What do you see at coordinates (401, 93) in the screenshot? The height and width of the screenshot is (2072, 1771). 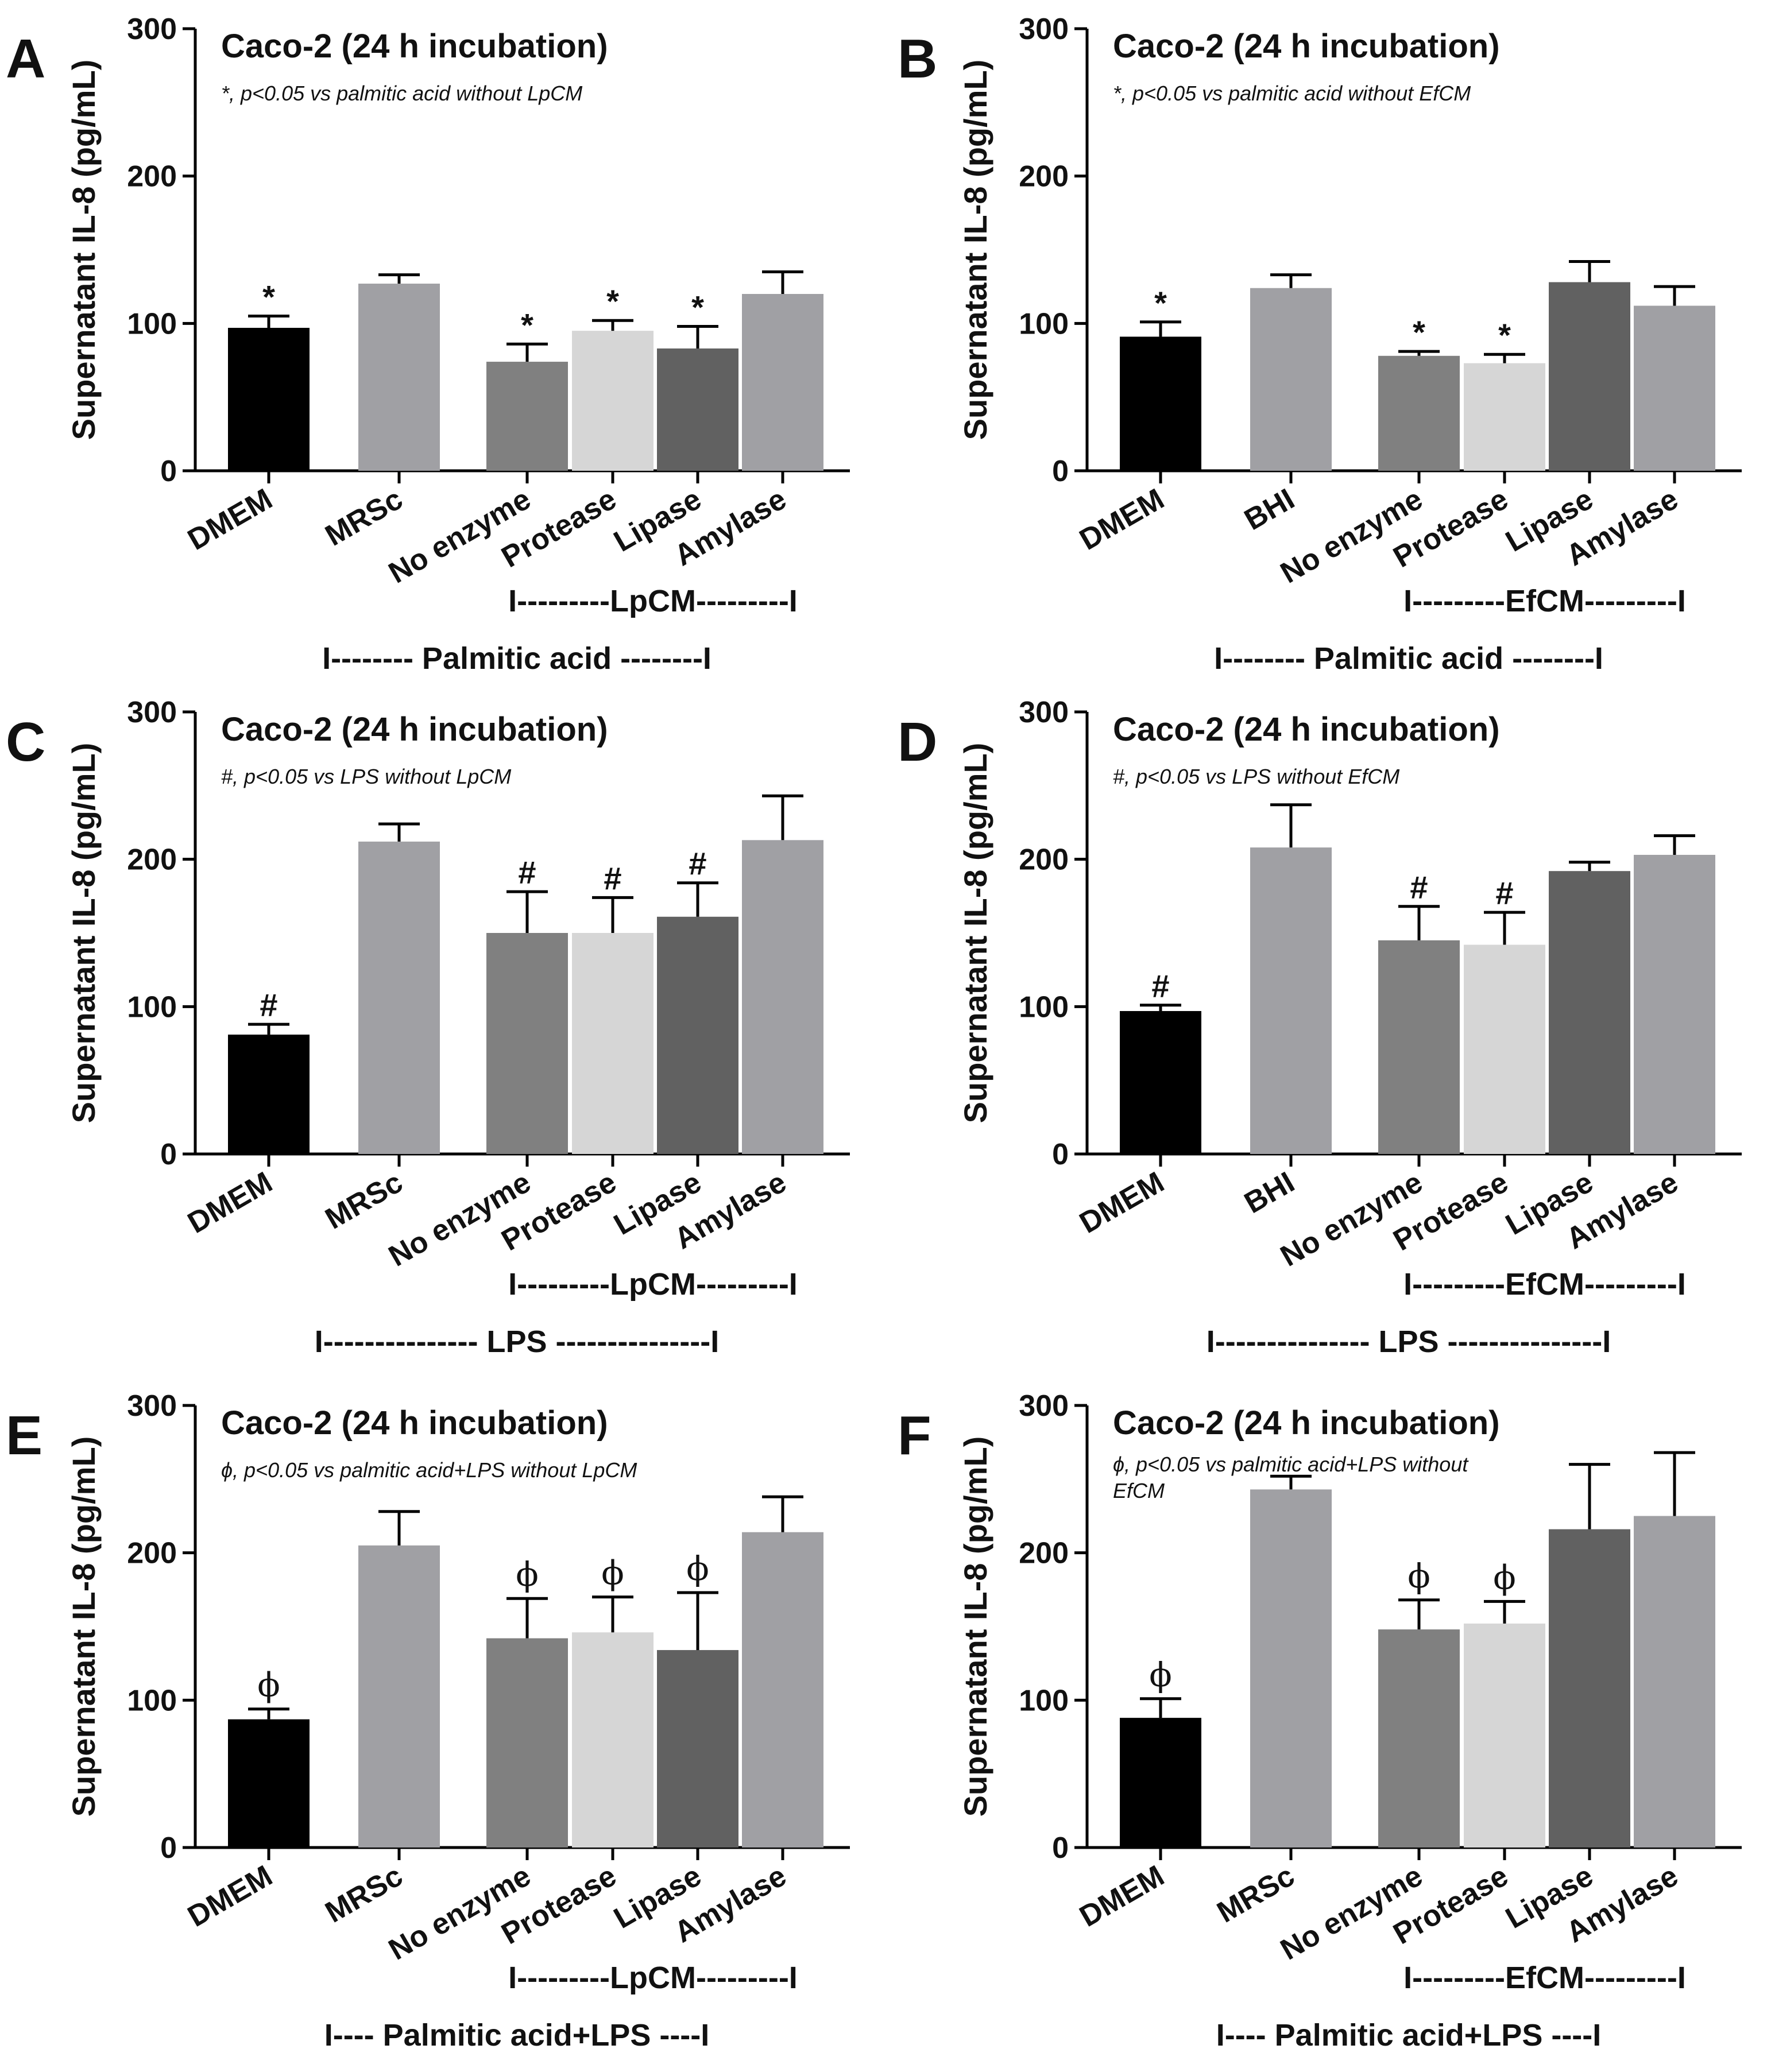 I see `significance-note: *, p<0.05 vs palmitic acid without LpCM` at bounding box center [401, 93].